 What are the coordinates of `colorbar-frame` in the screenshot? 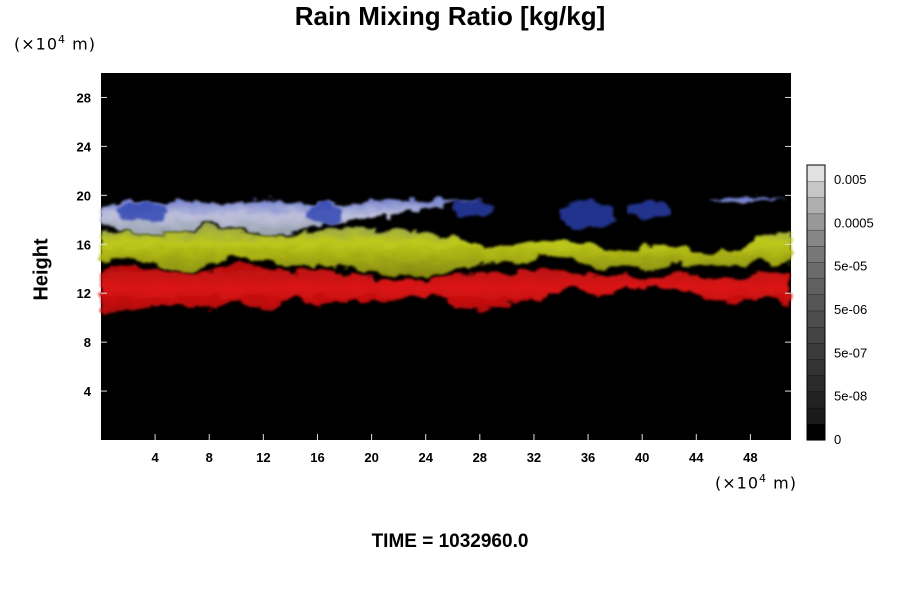 It's located at (816, 302).